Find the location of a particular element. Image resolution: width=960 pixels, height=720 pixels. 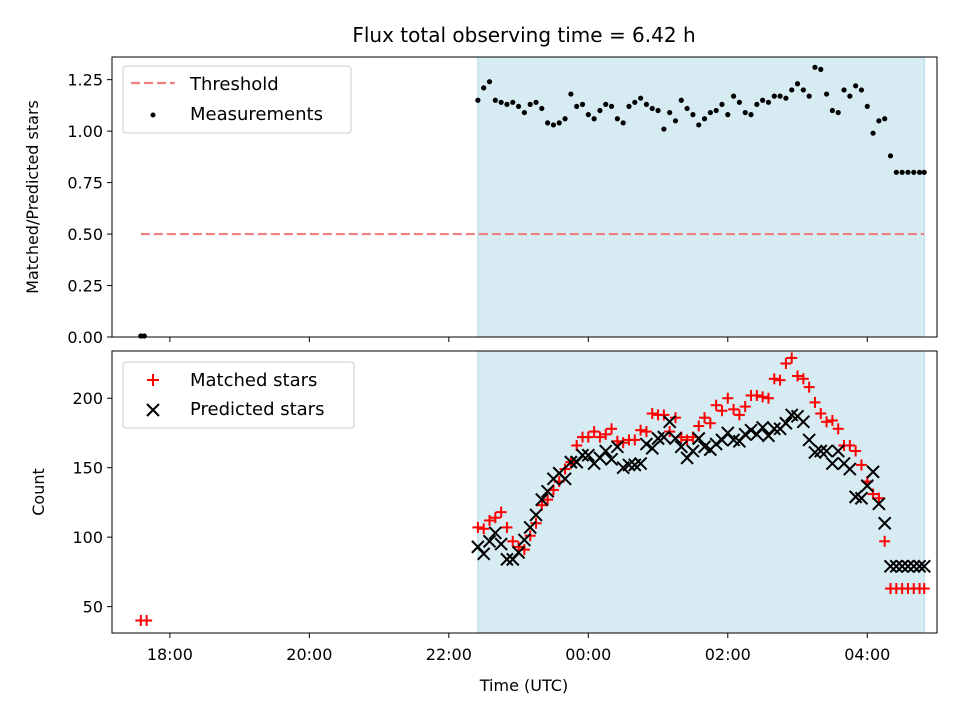

x-tick-label: 22:00 is located at coordinates (449, 654).